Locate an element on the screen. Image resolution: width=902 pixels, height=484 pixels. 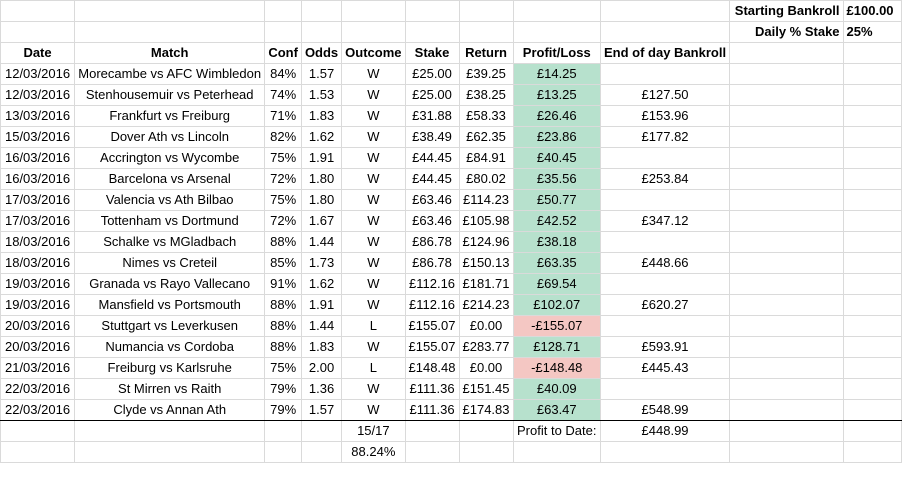
row-return: £105.98 is located at coordinates (486, 221).